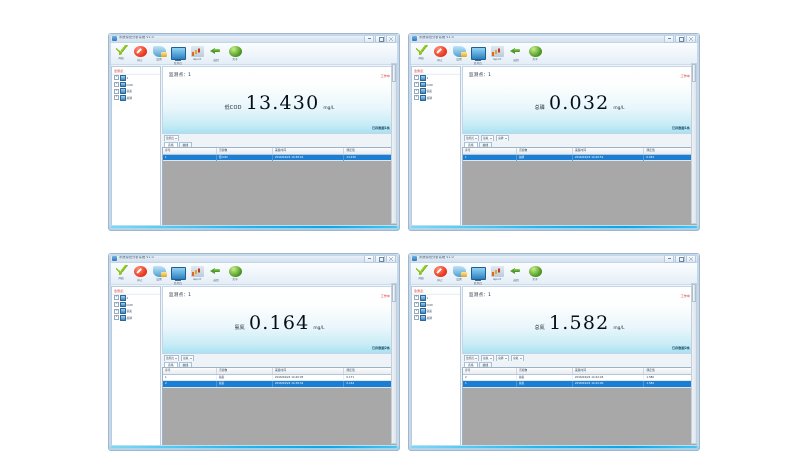  I want to click on table-row: 2 总氮 2016/04/24 14:42:26 1.580, so click(579, 377).